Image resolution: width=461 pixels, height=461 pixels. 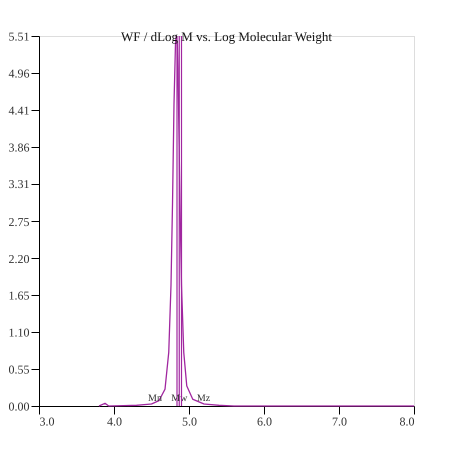 What do you see at coordinates (19, 333) in the screenshot?
I see `y-tick-label: 1.10` at bounding box center [19, 333].